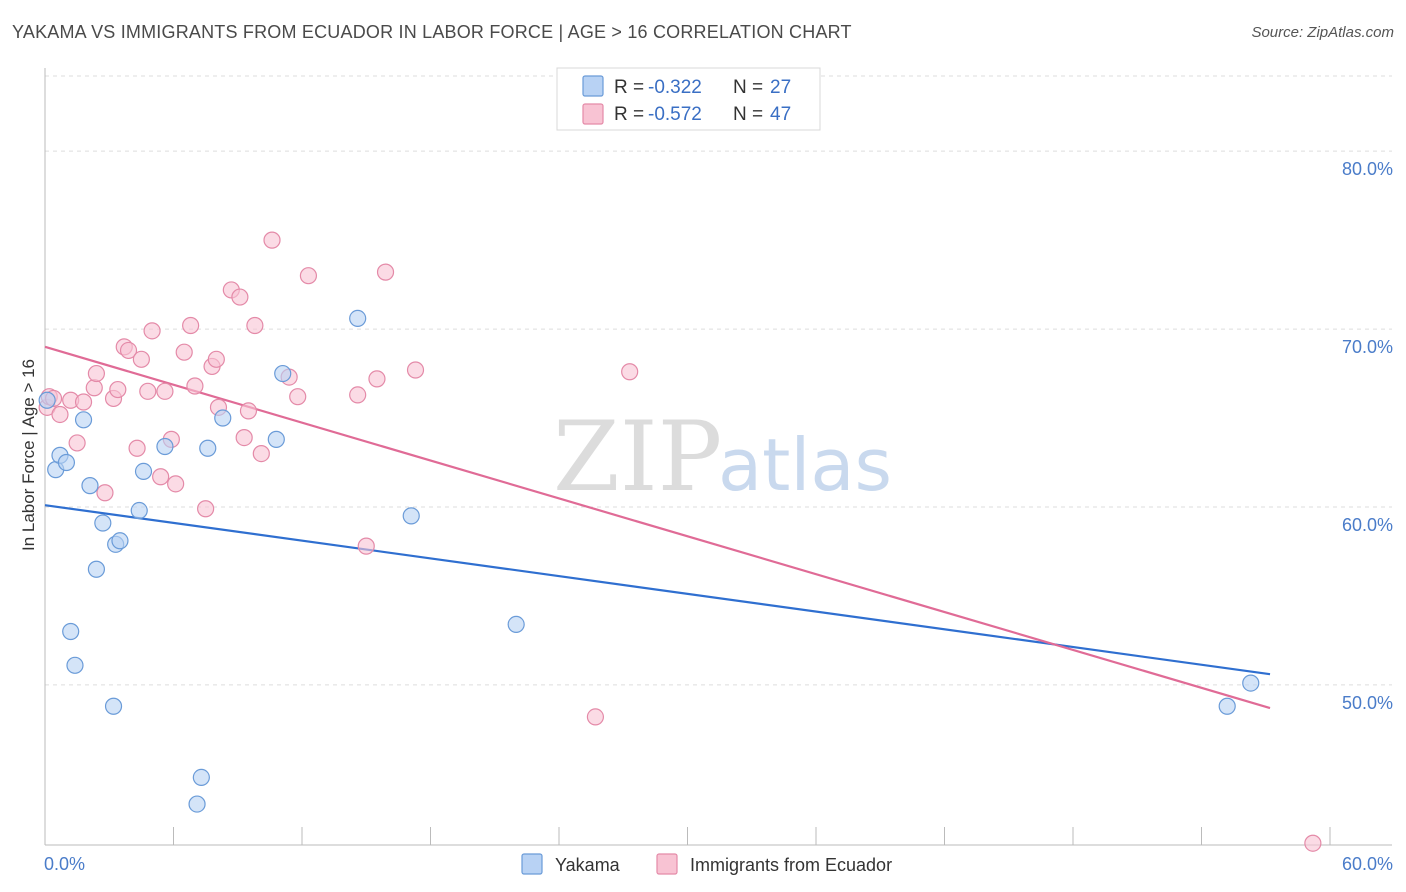  I want to click on legend-n-value-yakama: 27, so click(780, 87).